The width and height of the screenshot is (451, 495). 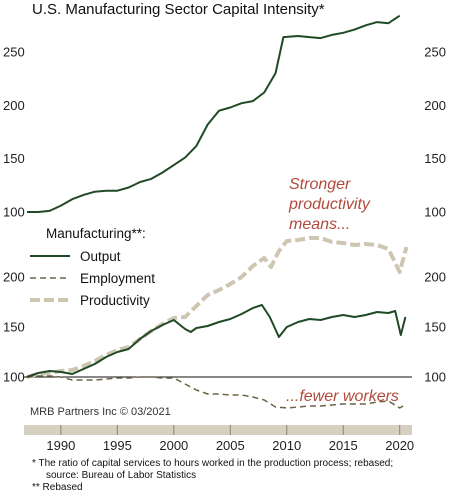 What do you see at coordinates (343, 445) in the screenshot?
I see `x-tick-2015: 2015` at bounding box center [343, 445].